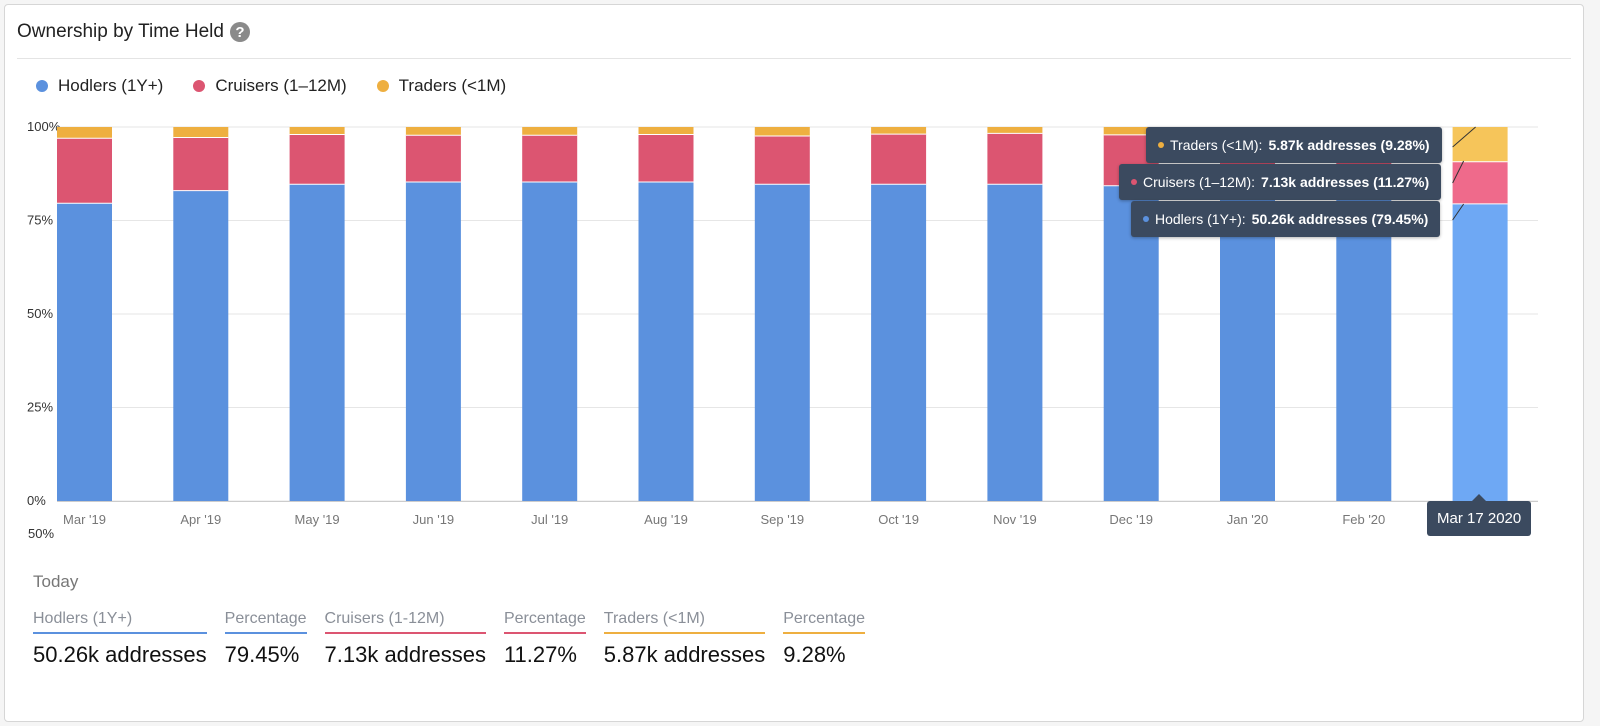 This screenshot has height=726, width=1600. Describe the element at coordinates (1131, 519) in the screenshot. I see `x-tick-label: Dec '19` at that location.